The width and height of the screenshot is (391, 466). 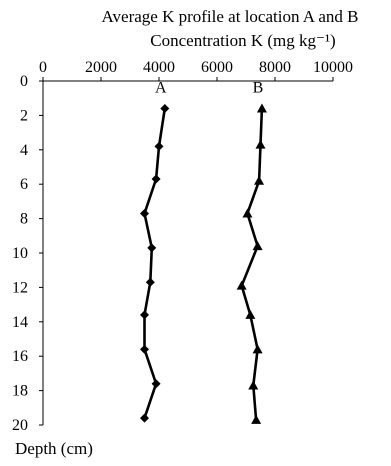 I want to click on y-tick-label: 2, so click(x=24, y=115).